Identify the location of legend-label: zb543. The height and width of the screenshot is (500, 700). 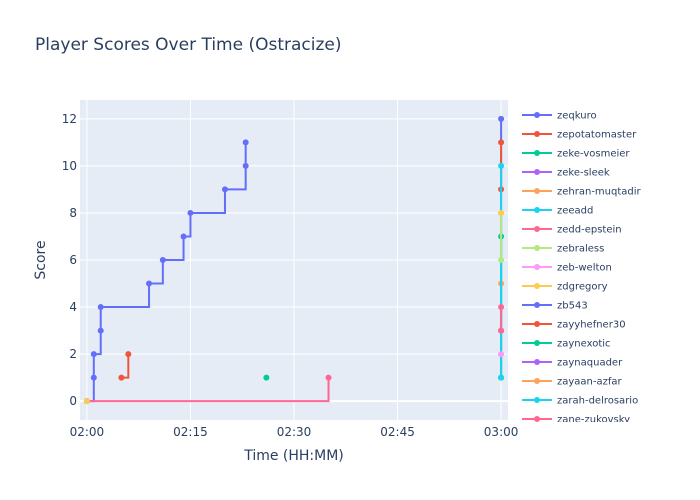
(572, 306).